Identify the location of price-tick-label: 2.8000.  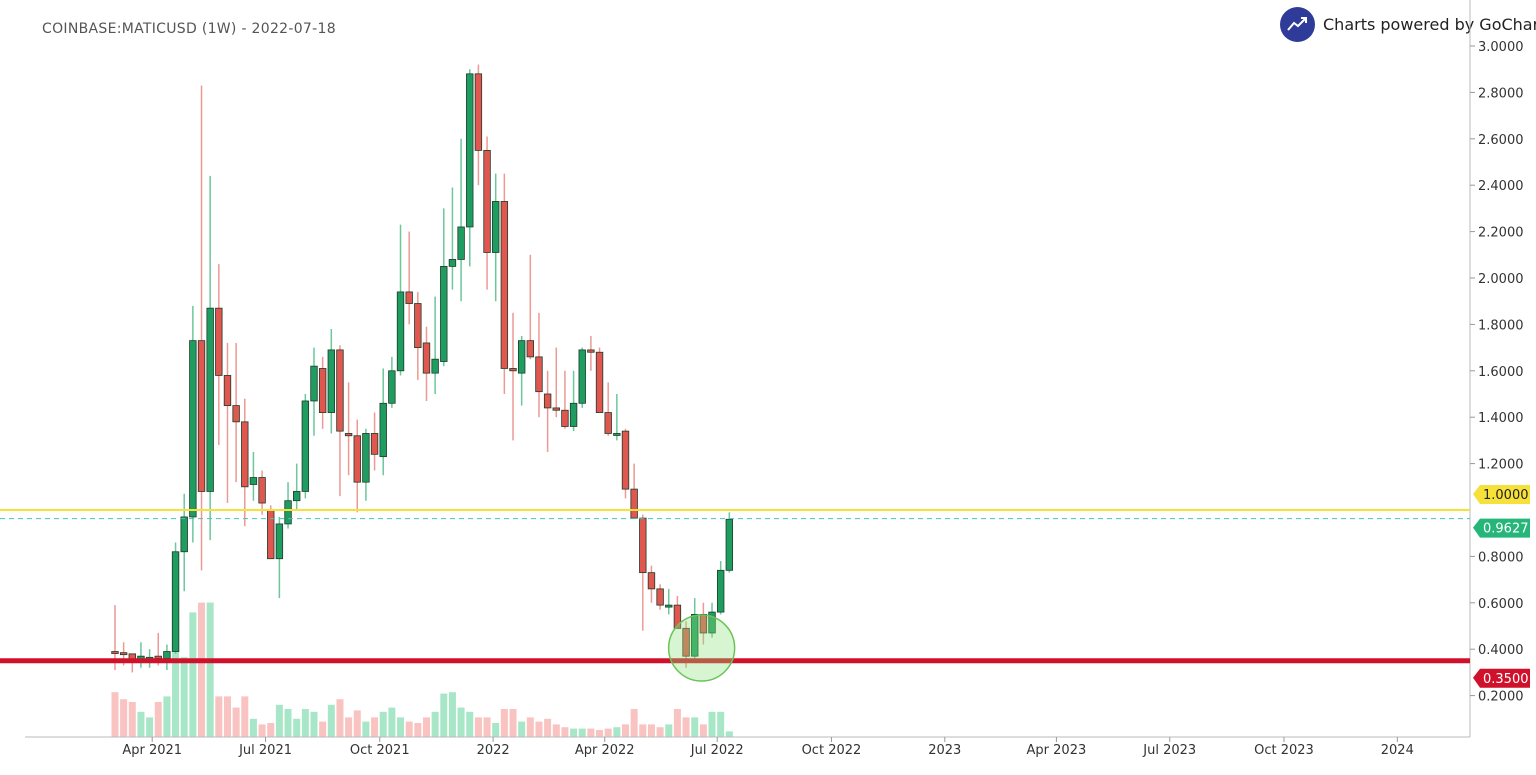
(1501, 93).